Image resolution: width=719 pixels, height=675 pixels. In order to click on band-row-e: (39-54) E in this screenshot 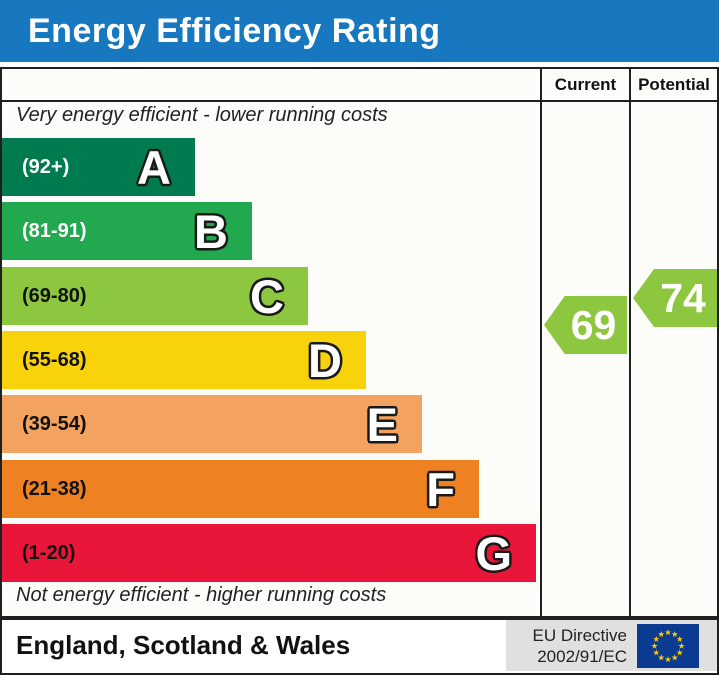, I will do `click(212, 424)`.